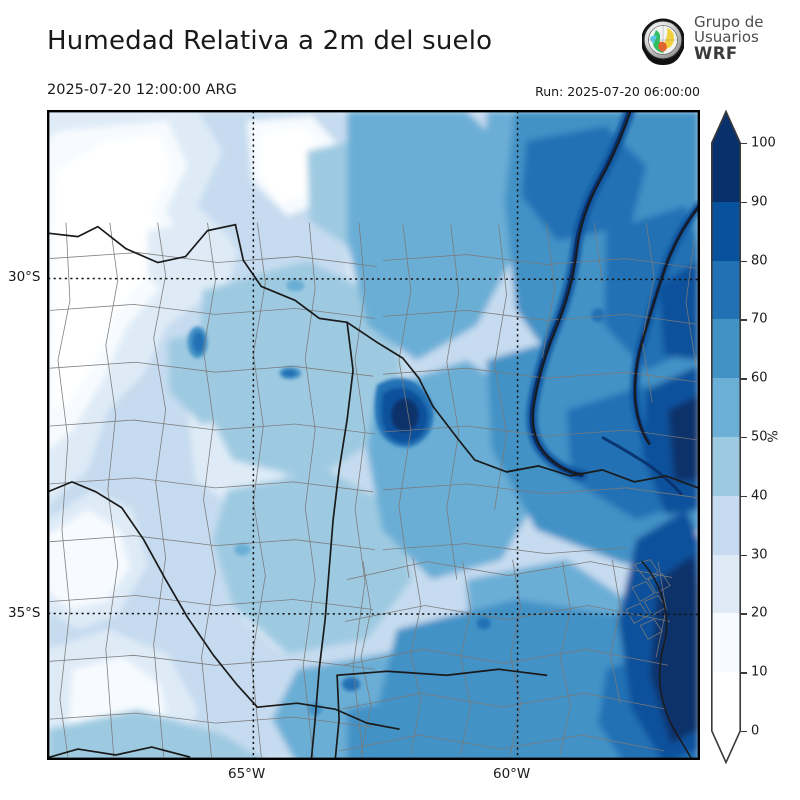 This screenshot has width=800, height=800. What do you see at coordinates (512, 774) in the screenshot?
I see `lon-tick-60w: 60°W` at bounding box center [512, 774].